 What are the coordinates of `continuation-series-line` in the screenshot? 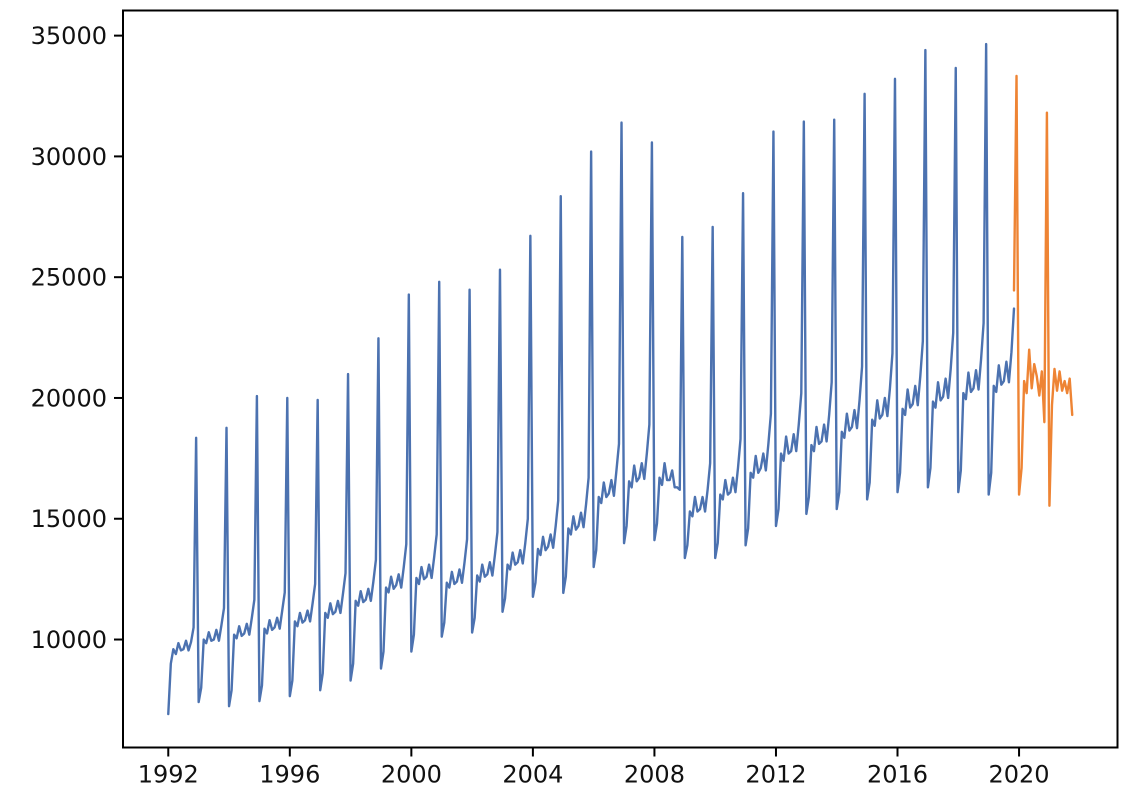 It's located at (1043, 290).